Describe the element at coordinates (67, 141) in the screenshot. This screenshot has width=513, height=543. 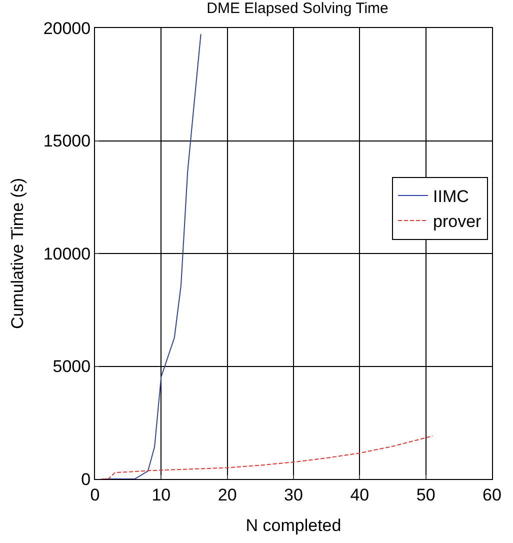
I see `y-tick-label: 15000` at that location.